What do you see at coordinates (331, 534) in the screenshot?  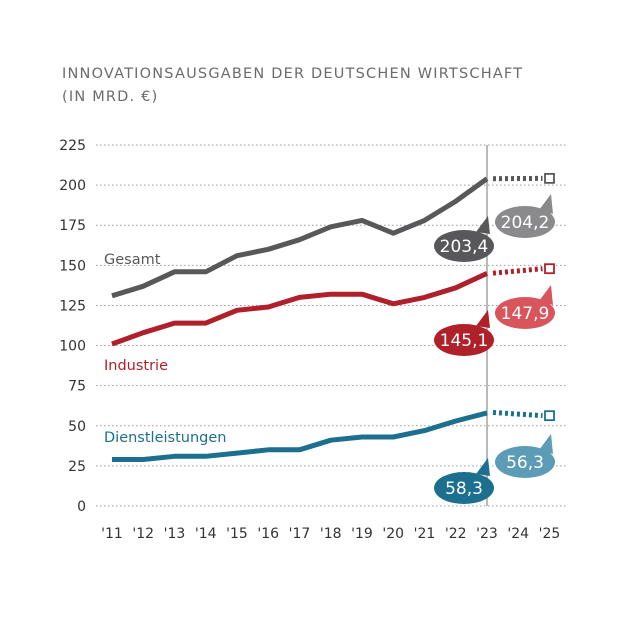 I see `x-tick-label: '18` at bounding box center [331, 534].